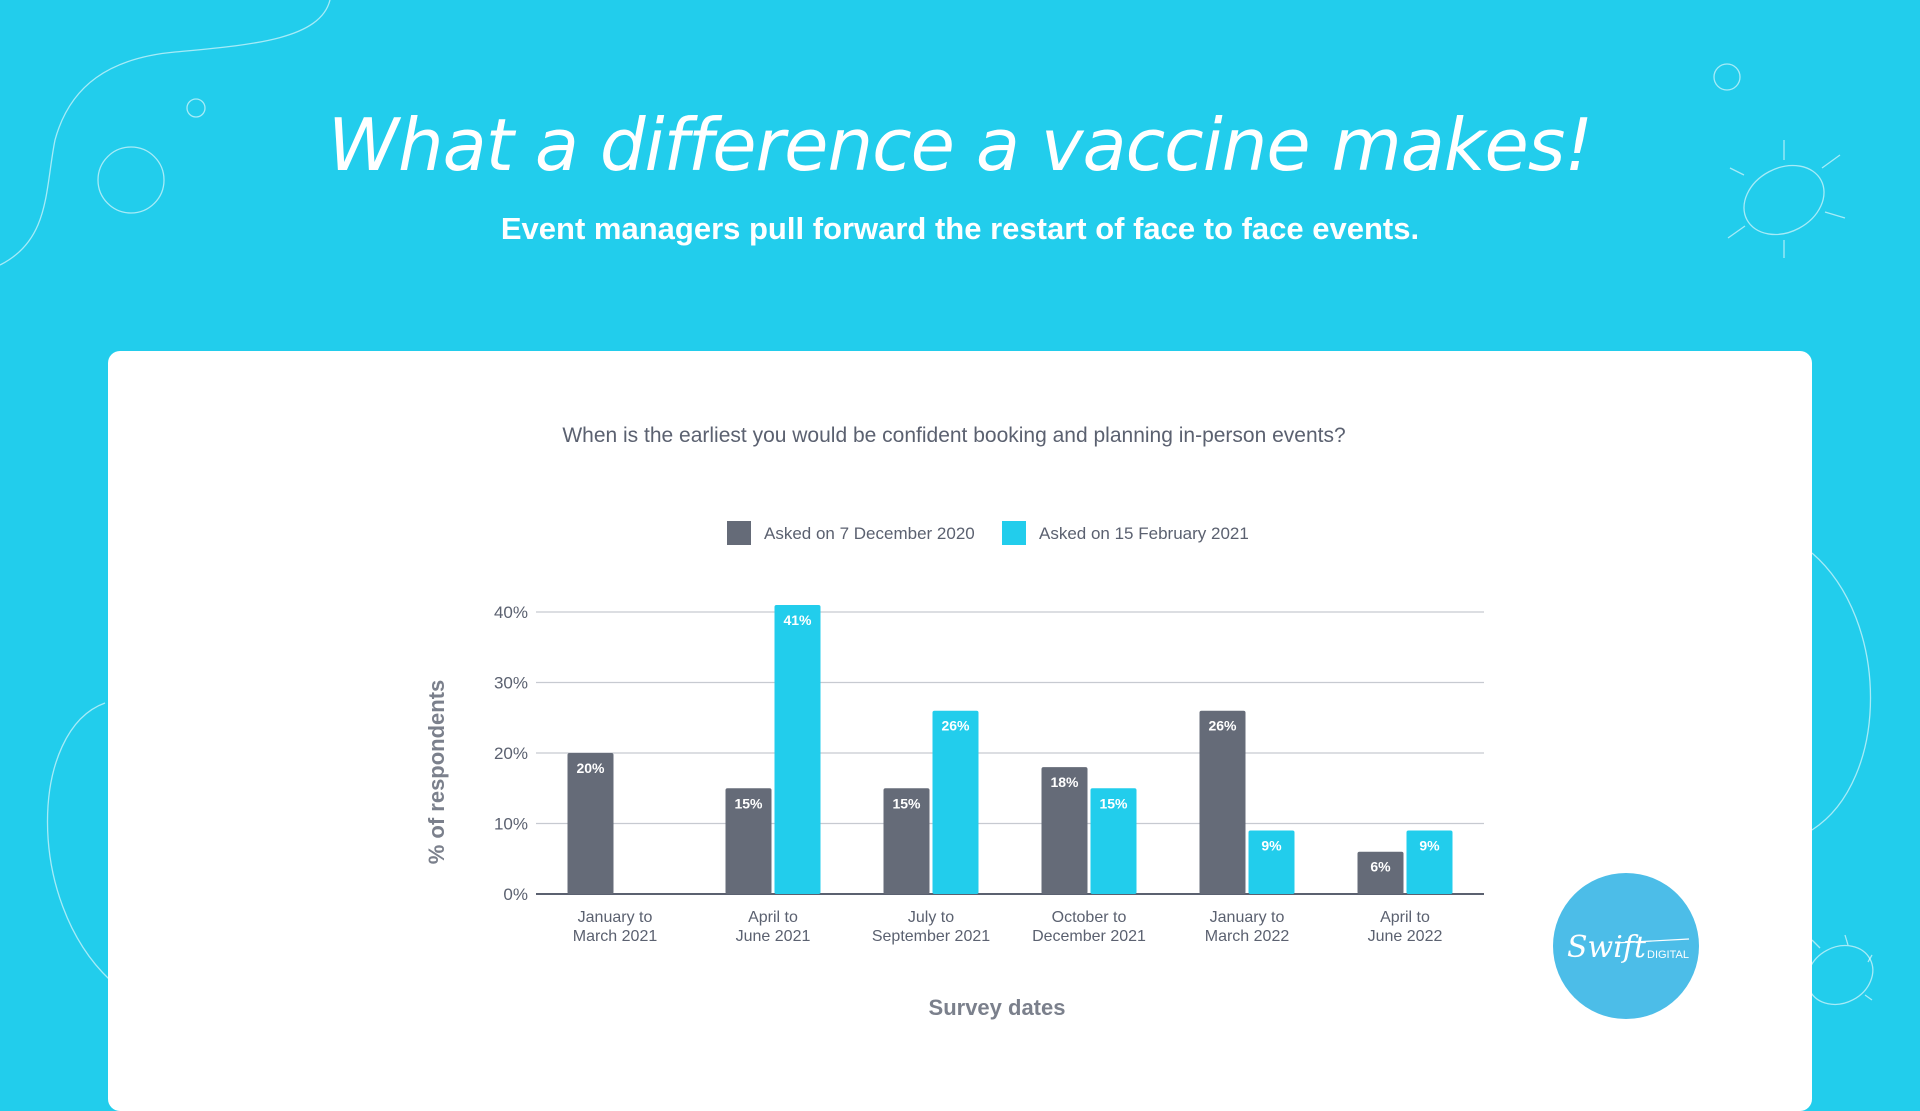 The image size is (1920, 1111). What do you see at coordinates (960, 145) in the screenshot?
I see `page-title: What a difference a vaccine makes!` at bounding box center [960, 145].